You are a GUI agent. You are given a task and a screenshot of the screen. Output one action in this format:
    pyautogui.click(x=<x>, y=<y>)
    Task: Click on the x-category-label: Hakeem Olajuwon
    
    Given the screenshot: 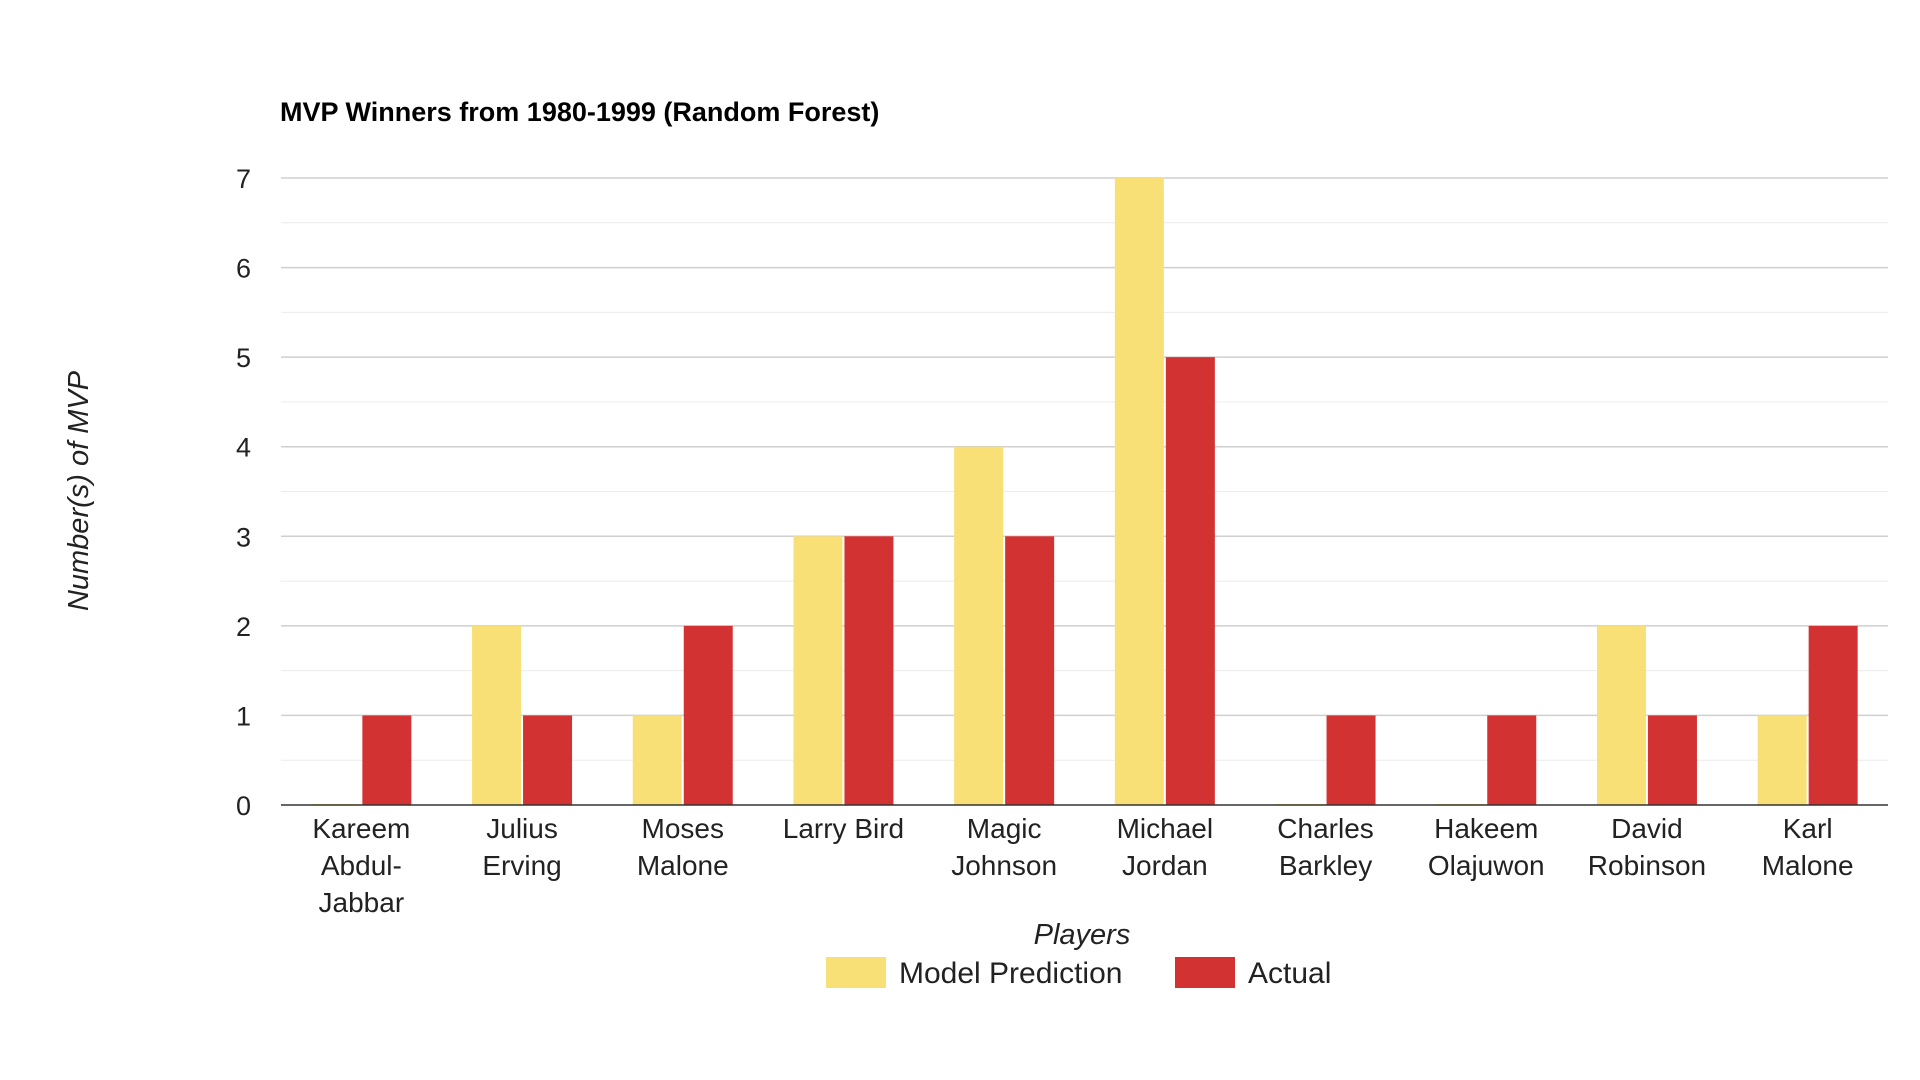 What is the action you would take?
    pyautogui.click(x=1486, y=847)
    